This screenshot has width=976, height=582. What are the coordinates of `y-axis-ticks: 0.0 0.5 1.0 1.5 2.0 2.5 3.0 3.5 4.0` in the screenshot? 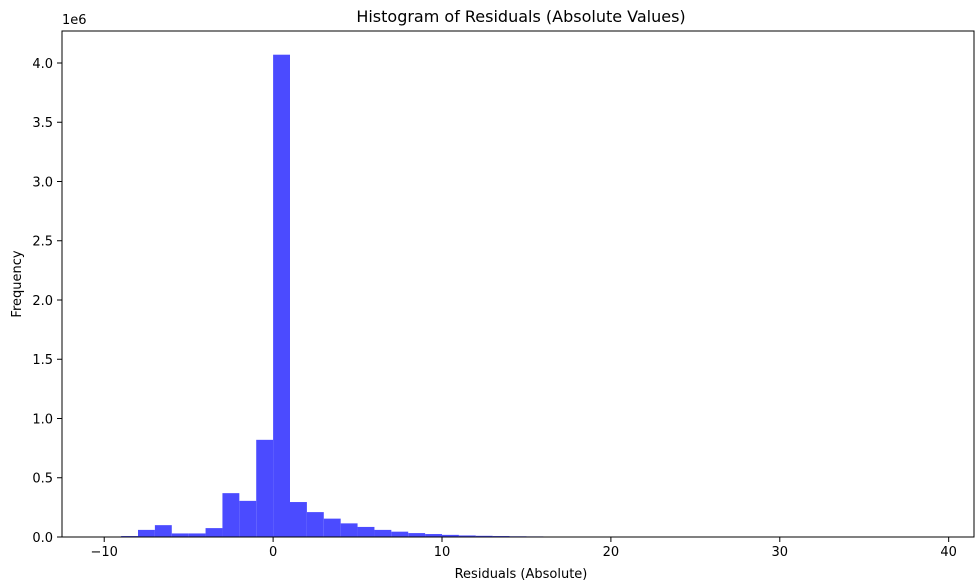 It's located at (47, 301).